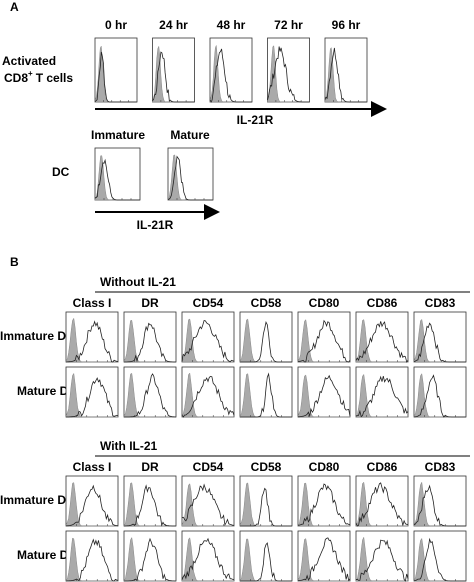 This screenshot has width=474, height=582. Describe the element at coordinates (55, 78) in the screenshot. I see `row-label-part: T cells` at that location.